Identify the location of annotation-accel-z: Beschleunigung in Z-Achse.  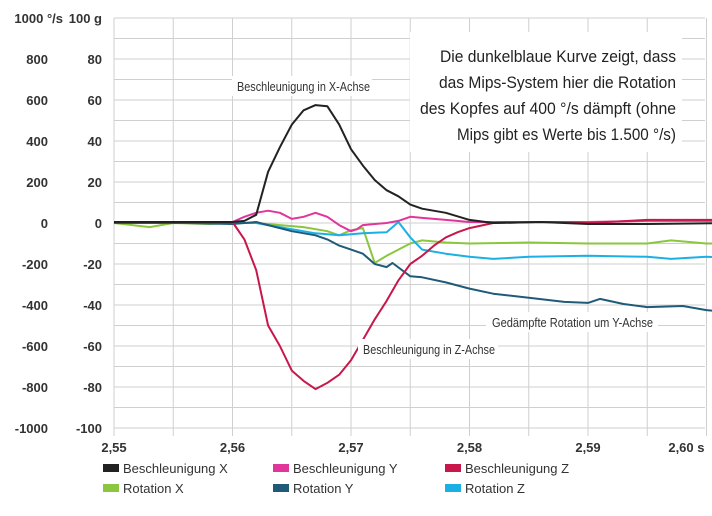
(429, 350).